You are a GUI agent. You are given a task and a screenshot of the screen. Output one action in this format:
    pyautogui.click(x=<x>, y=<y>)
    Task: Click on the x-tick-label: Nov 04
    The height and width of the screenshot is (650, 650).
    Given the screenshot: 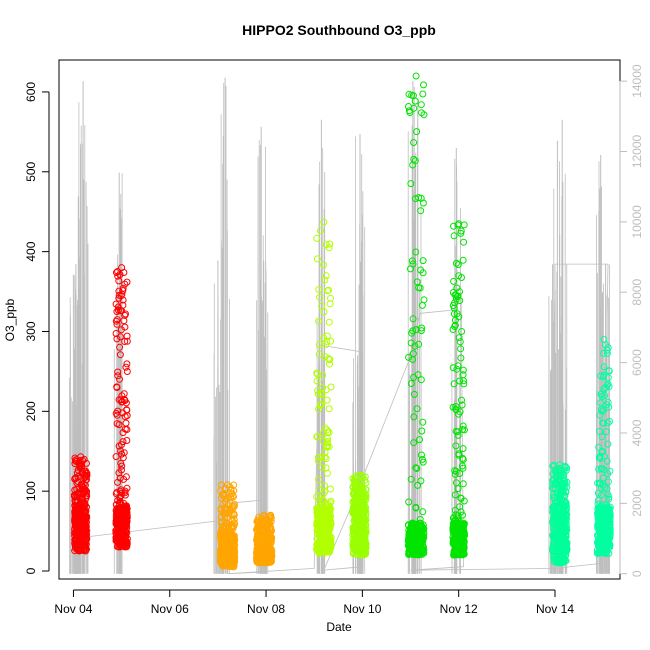 What is the action you would take?
    pyautogui.click(x=73, y=609)
    